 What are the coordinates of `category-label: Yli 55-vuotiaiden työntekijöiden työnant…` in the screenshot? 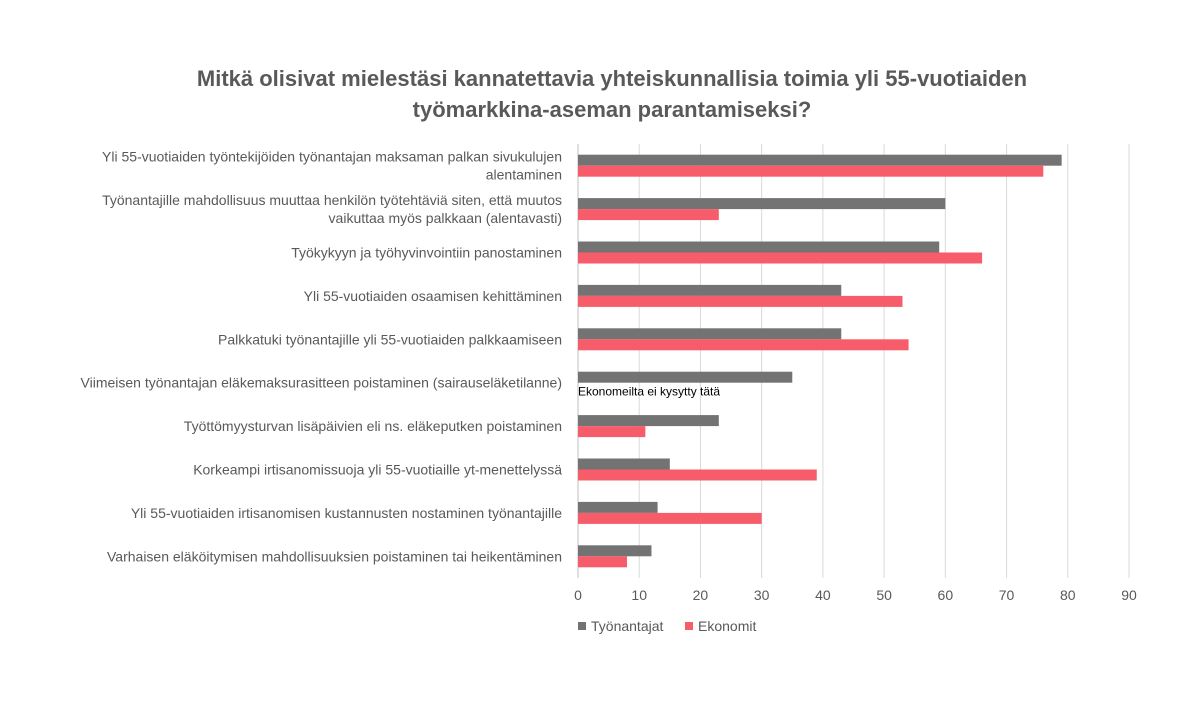 It's located at (332, 157).